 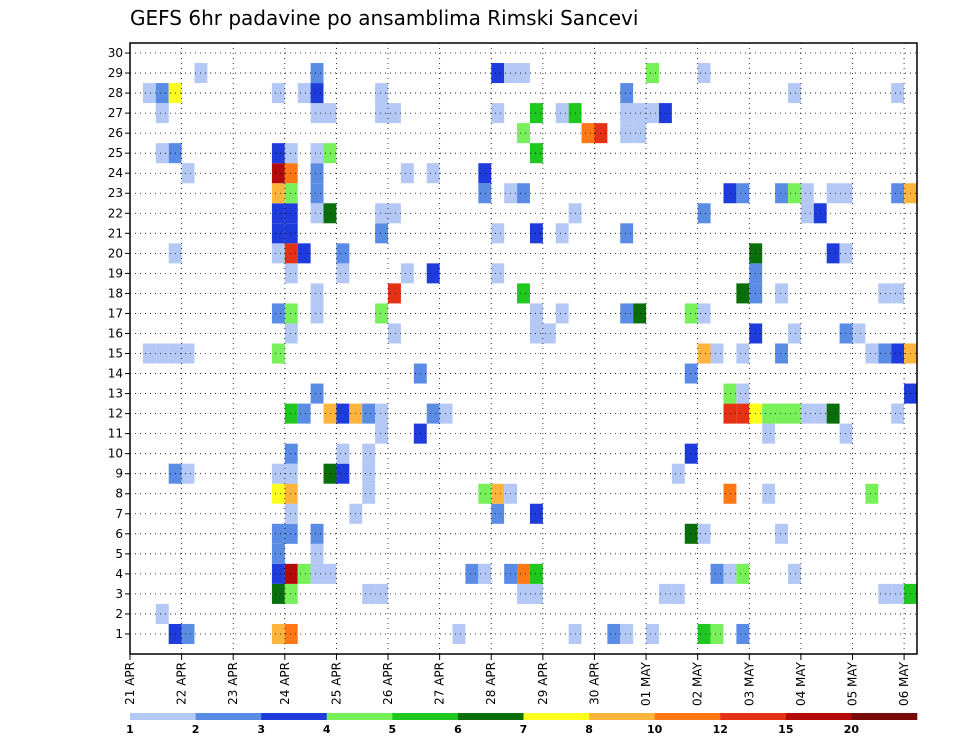 I want to click on cell-step1-member28, so click(x=149, y=93).